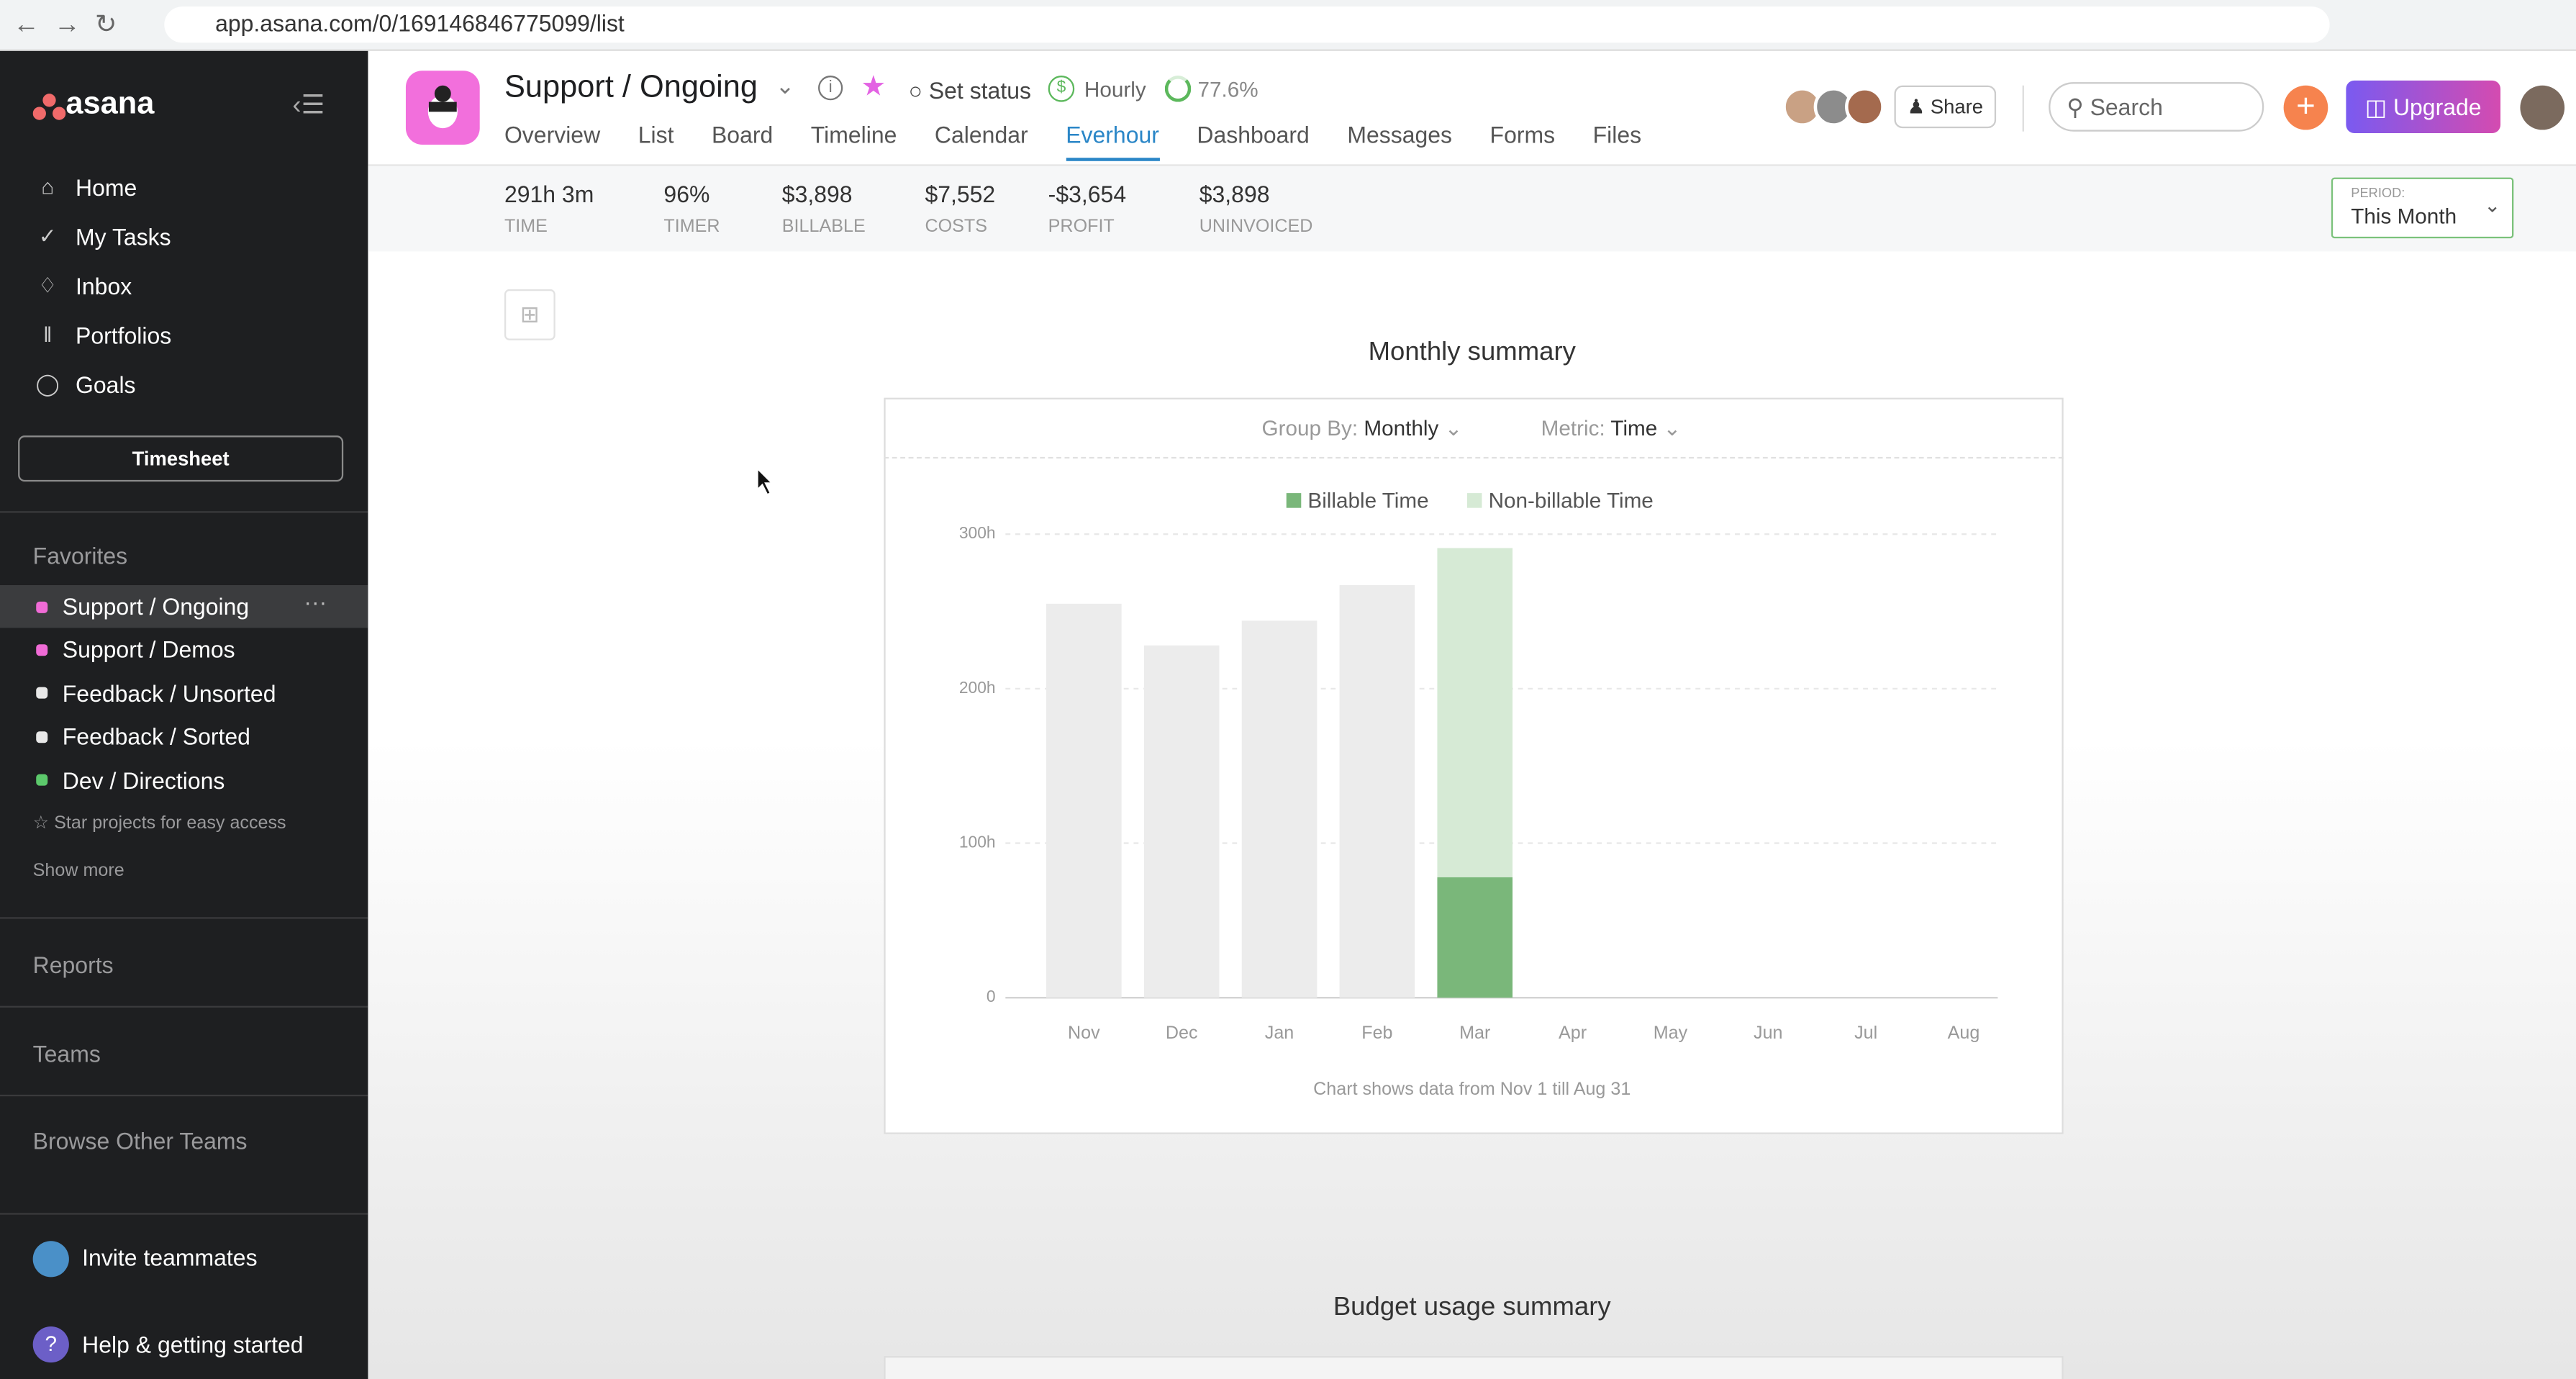 Image resolution: width=2576 pixels, height=1379 pixels. I want to click on address-bar, so click(1247, 24).